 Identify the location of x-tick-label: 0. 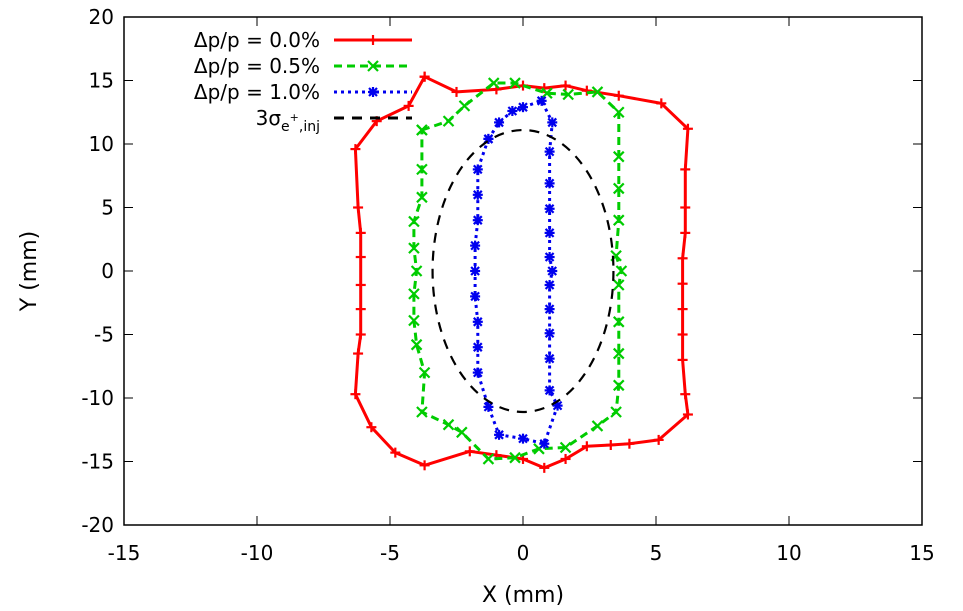
(523, 553).